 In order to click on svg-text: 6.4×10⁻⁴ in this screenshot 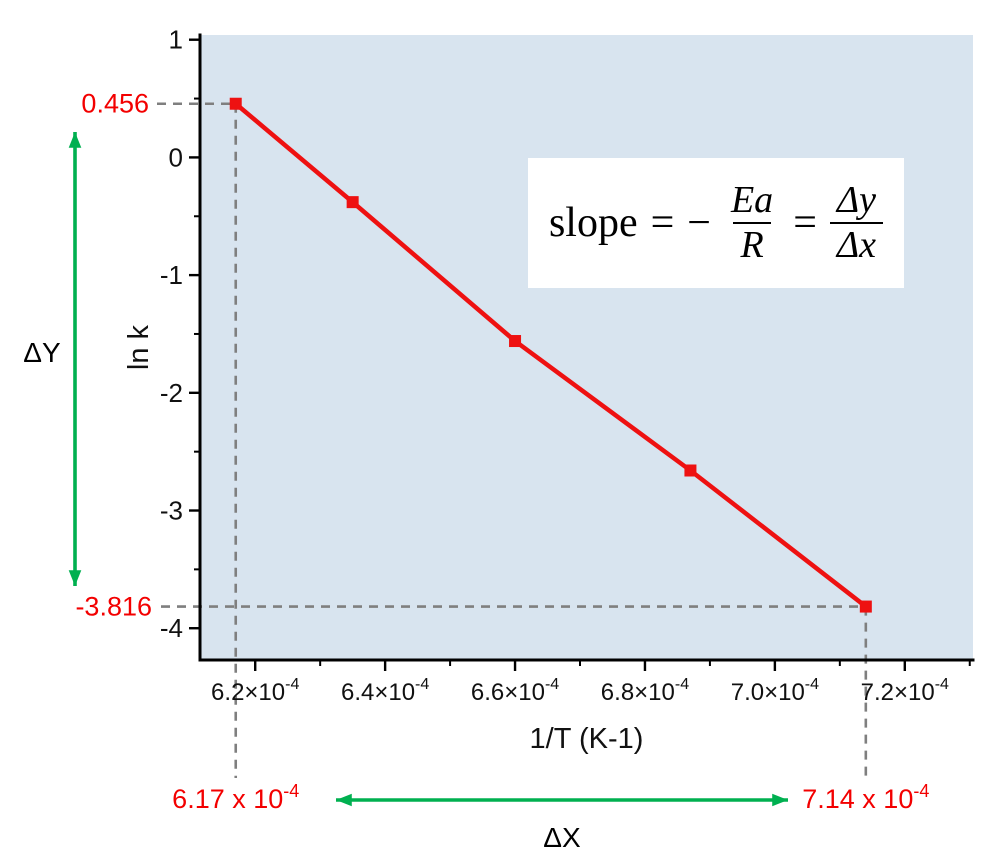, I will do `click(385, 691)`.